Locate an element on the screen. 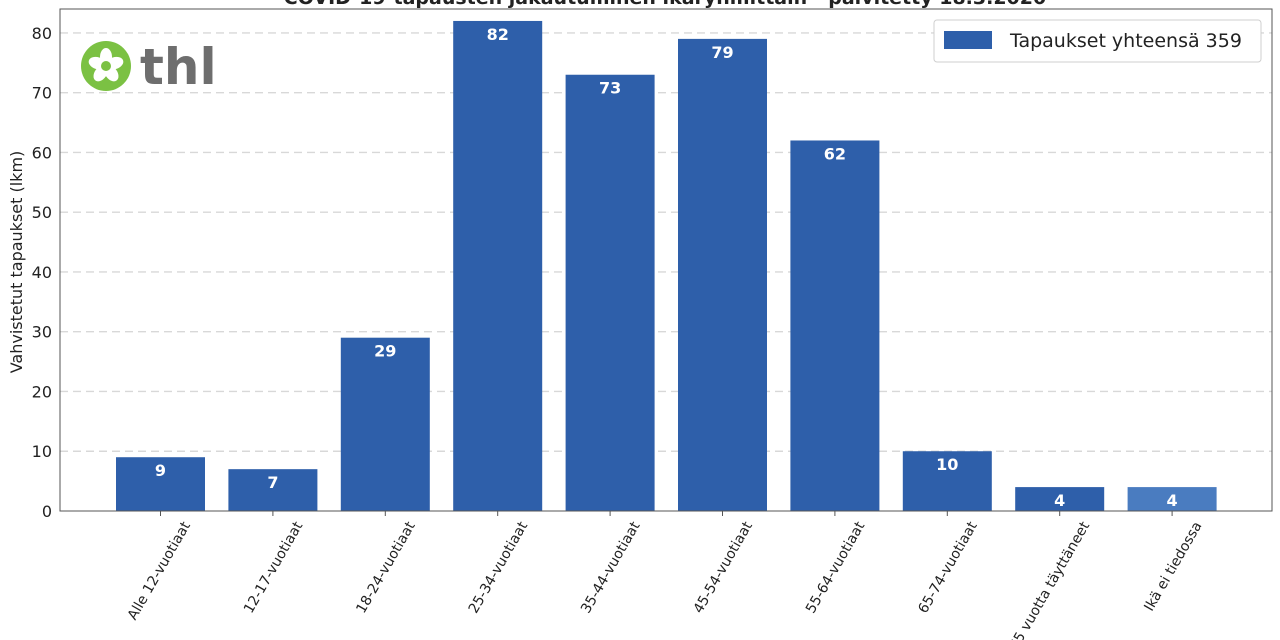 The height and width of the screenshot is (640, 1280). bar-value-label: 82 is located at coordinates (498, 34).